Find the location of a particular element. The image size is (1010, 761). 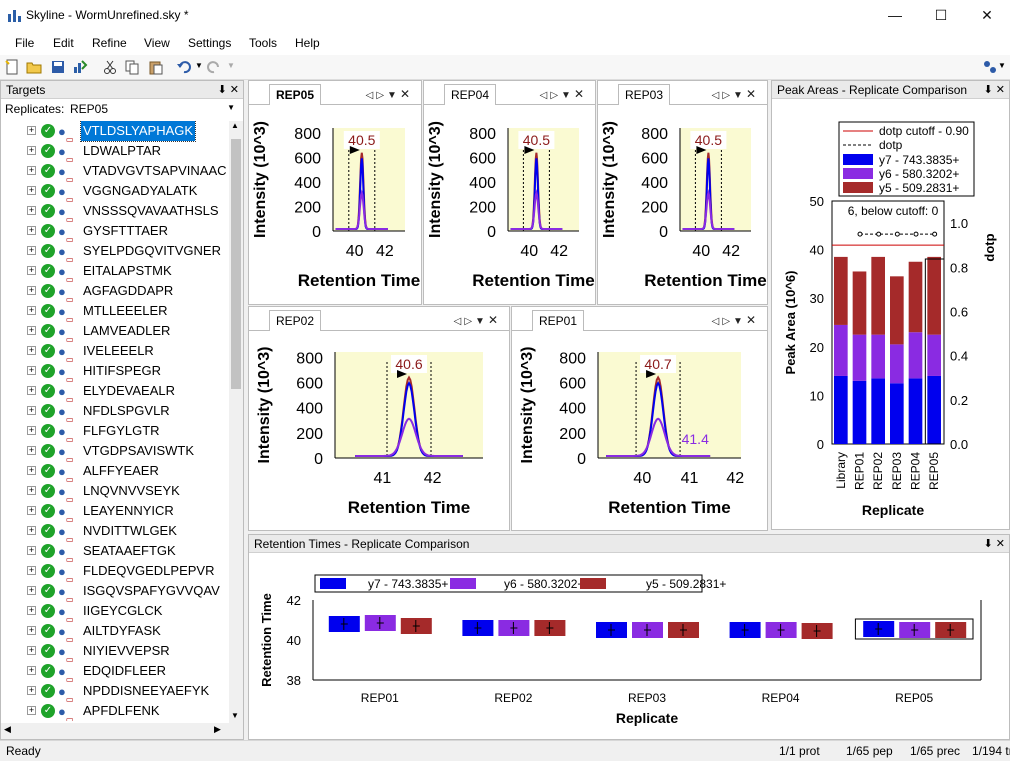

maximize-button: ☐ is located at coordinates (941, 15).